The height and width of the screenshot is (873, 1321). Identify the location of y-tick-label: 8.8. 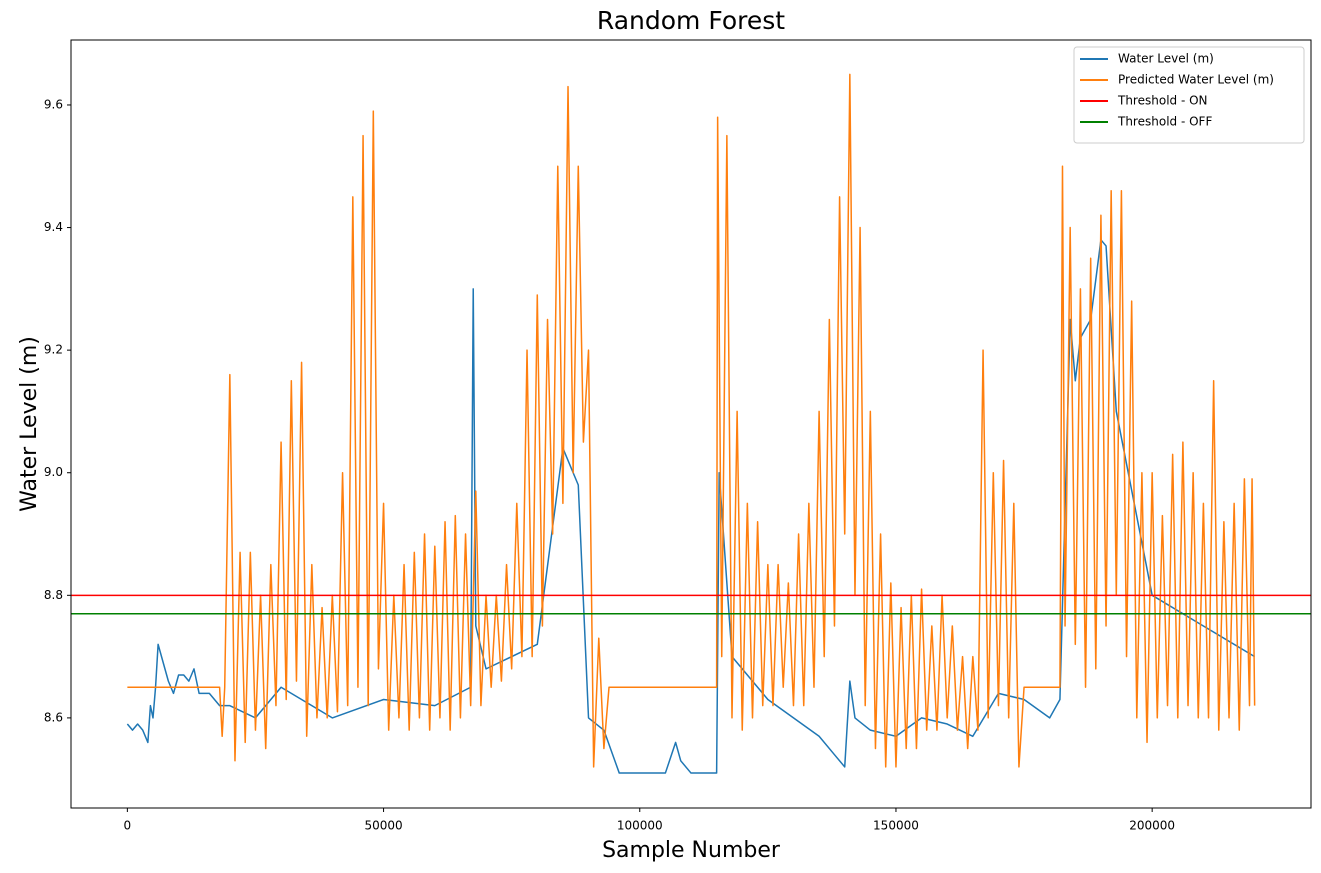
(53, 595).